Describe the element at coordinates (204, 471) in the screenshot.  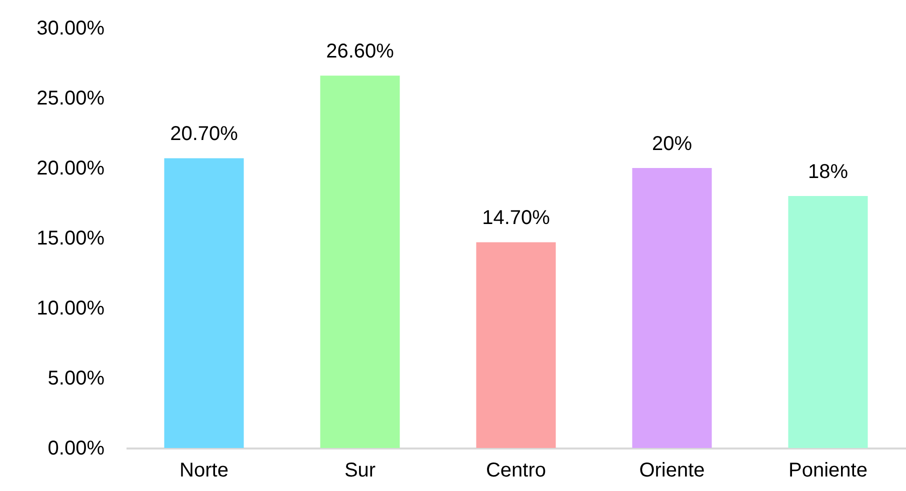
I see `x-tick-label: Norte` at that location.